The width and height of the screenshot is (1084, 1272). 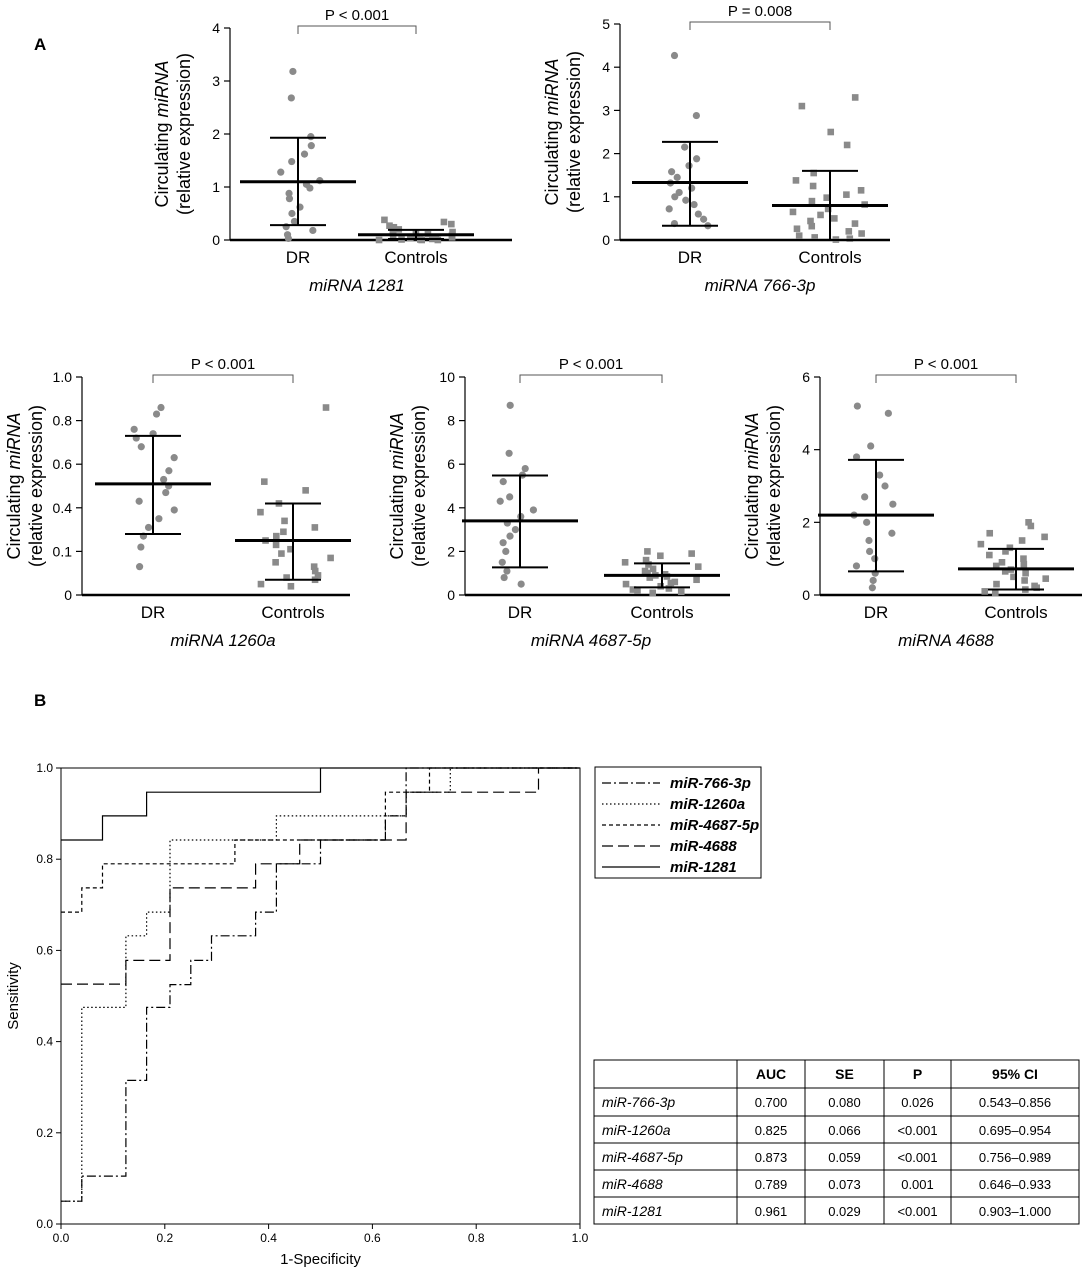 I want to click on legend-label: miR-4688, so click(x=703, y=846).